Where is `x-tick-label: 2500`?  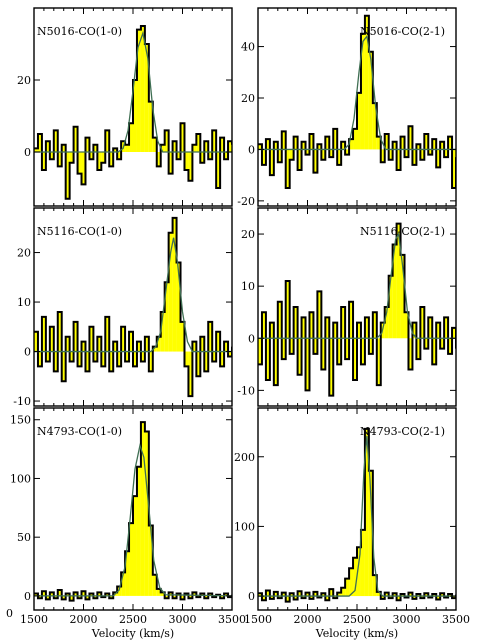 x-tick-label: 2500 is located at coordinates (133, 619).